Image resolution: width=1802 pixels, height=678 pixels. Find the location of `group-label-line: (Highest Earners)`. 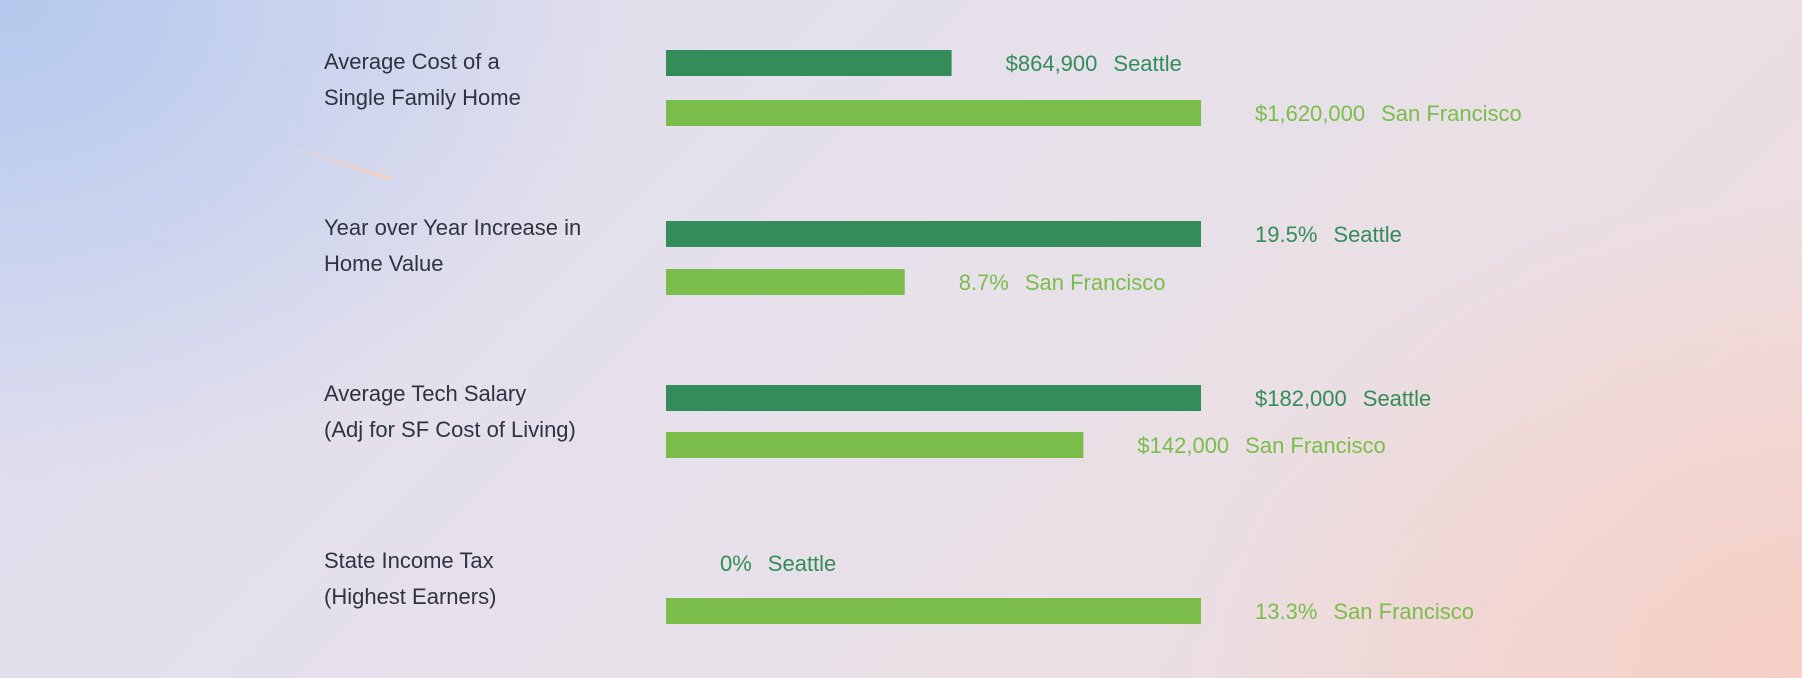

group-label-line: (Highest Earners) is located at coordinates (410, 596).